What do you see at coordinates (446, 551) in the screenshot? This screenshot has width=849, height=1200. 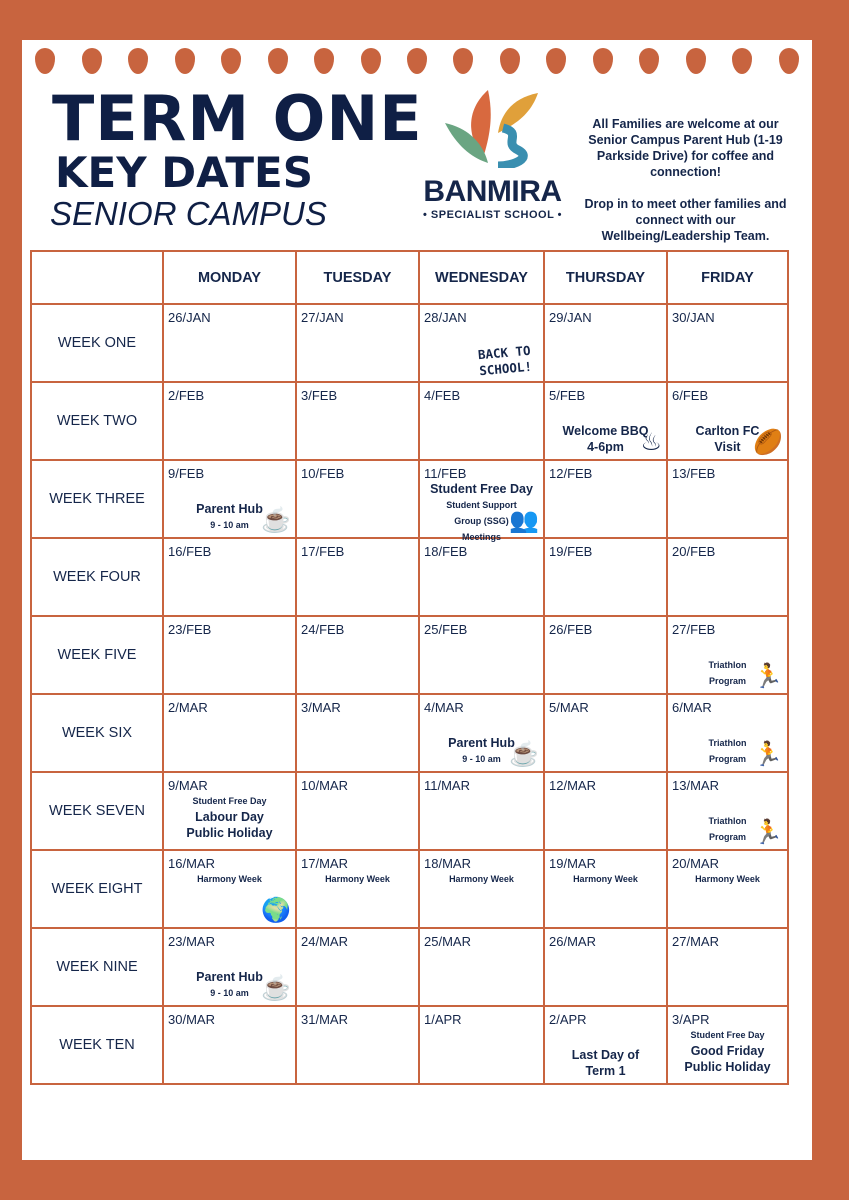 I see `cell-date: 18/FEB` at bounding box center [446, 551].